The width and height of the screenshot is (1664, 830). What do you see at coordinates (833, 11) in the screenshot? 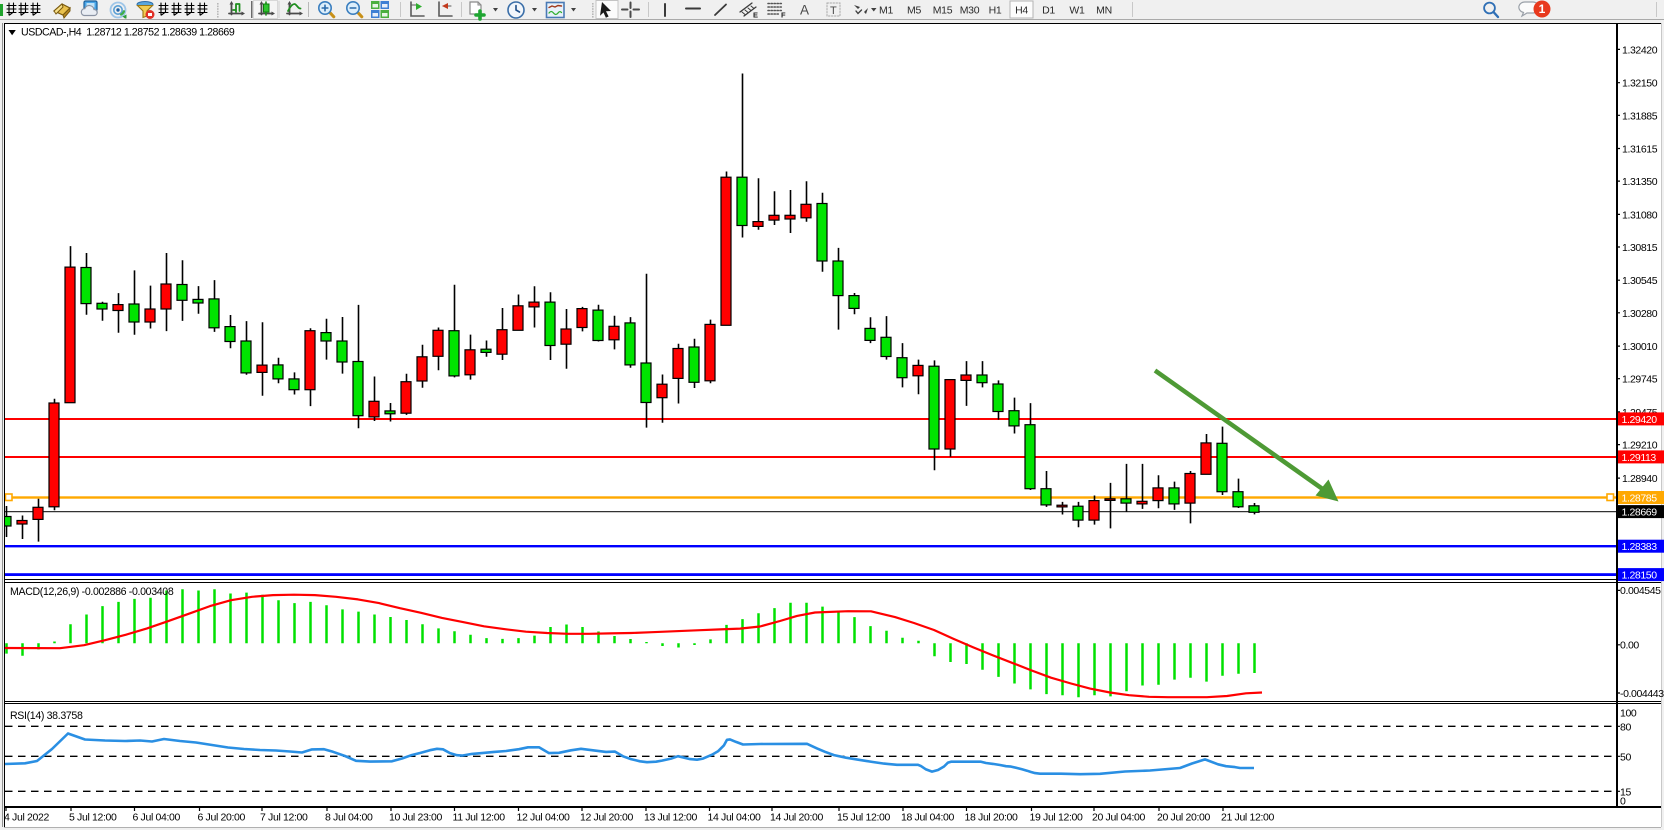
I see `svg-text: T` at bounding box center [833, 11].